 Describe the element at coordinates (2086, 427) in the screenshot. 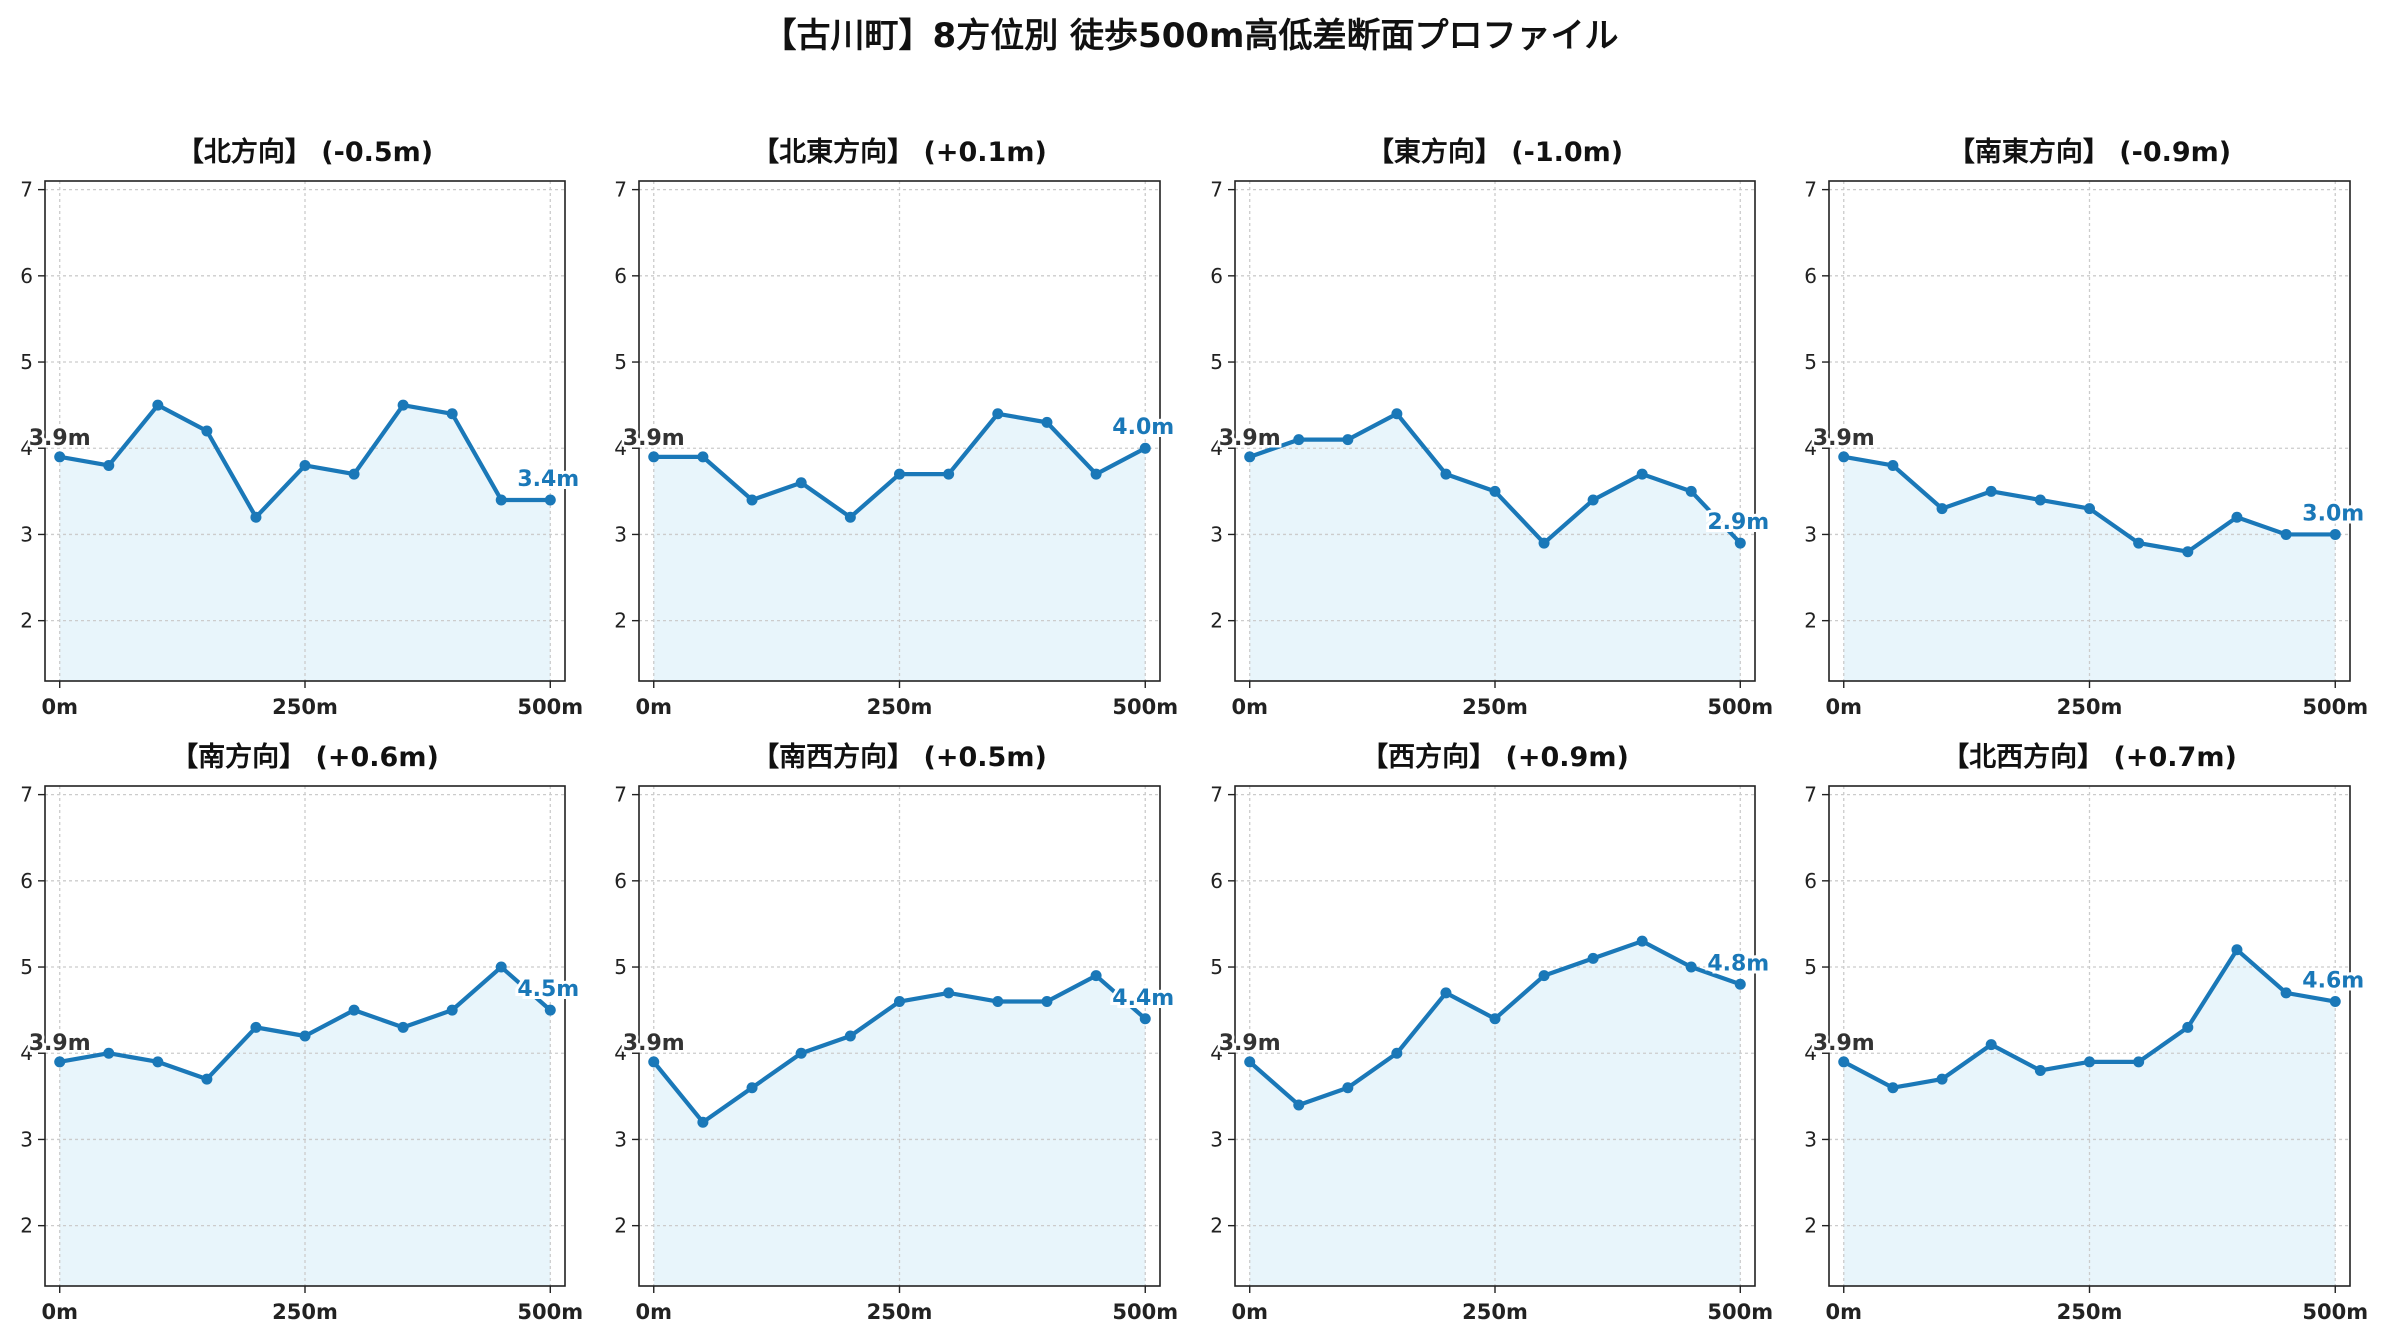

I see `chart-panel-3: 【南東方向】 (-0.9m) 2 3 4 5 6 7 0m 250m 500m 3.9m 3.0m` at that location.